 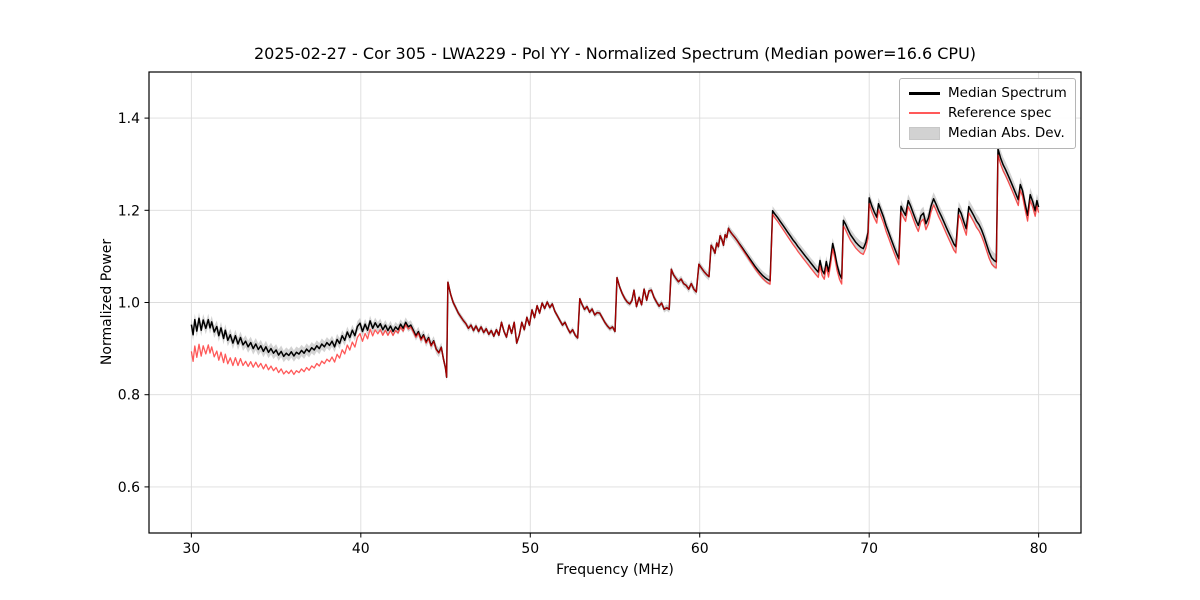 I want to click on median-abs-dev-patch-swatch, so click(x=924, y=133).